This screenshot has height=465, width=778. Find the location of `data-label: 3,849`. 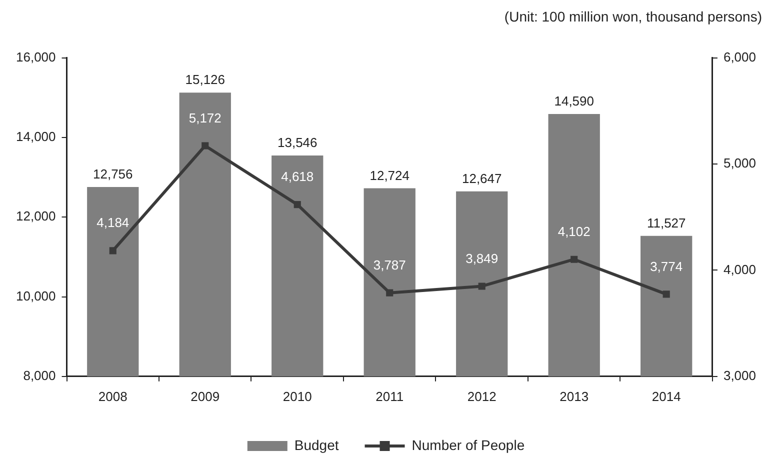

data-label: 3,849 is located at coordinates (482, 258).